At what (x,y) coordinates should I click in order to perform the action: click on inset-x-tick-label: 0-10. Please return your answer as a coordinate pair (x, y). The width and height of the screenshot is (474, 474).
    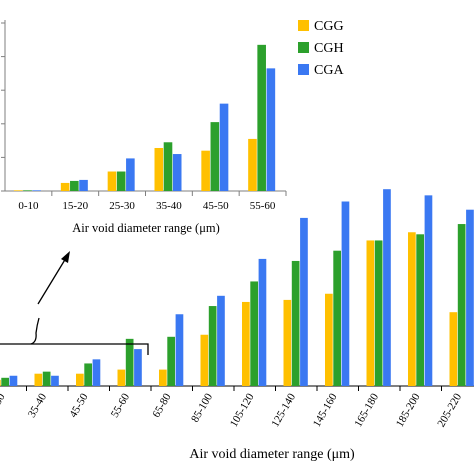
    Looking at the image, I should click on (28, 206).